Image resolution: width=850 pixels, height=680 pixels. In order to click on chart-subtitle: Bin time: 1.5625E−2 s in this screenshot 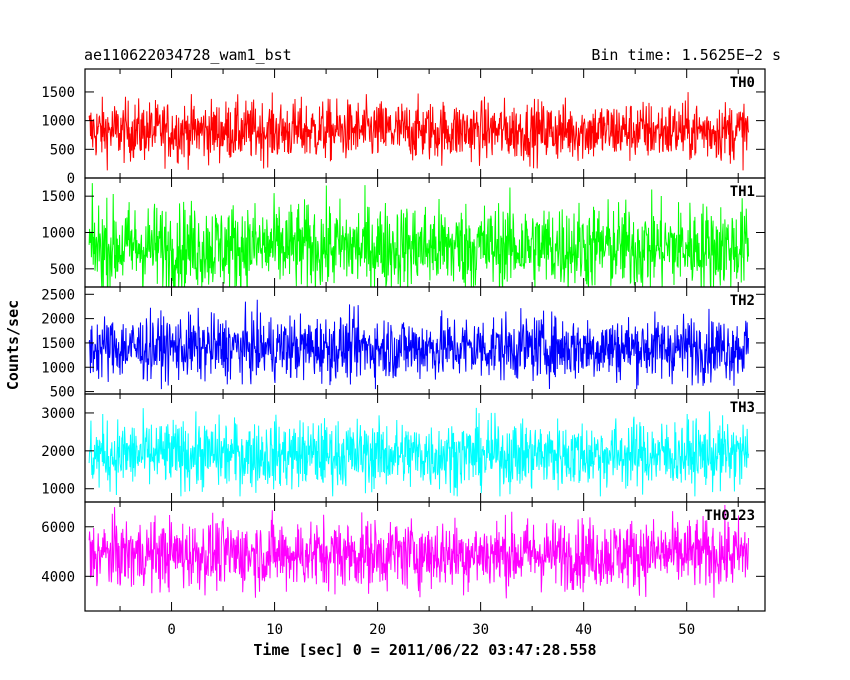, I will do `click(686, 55)`.